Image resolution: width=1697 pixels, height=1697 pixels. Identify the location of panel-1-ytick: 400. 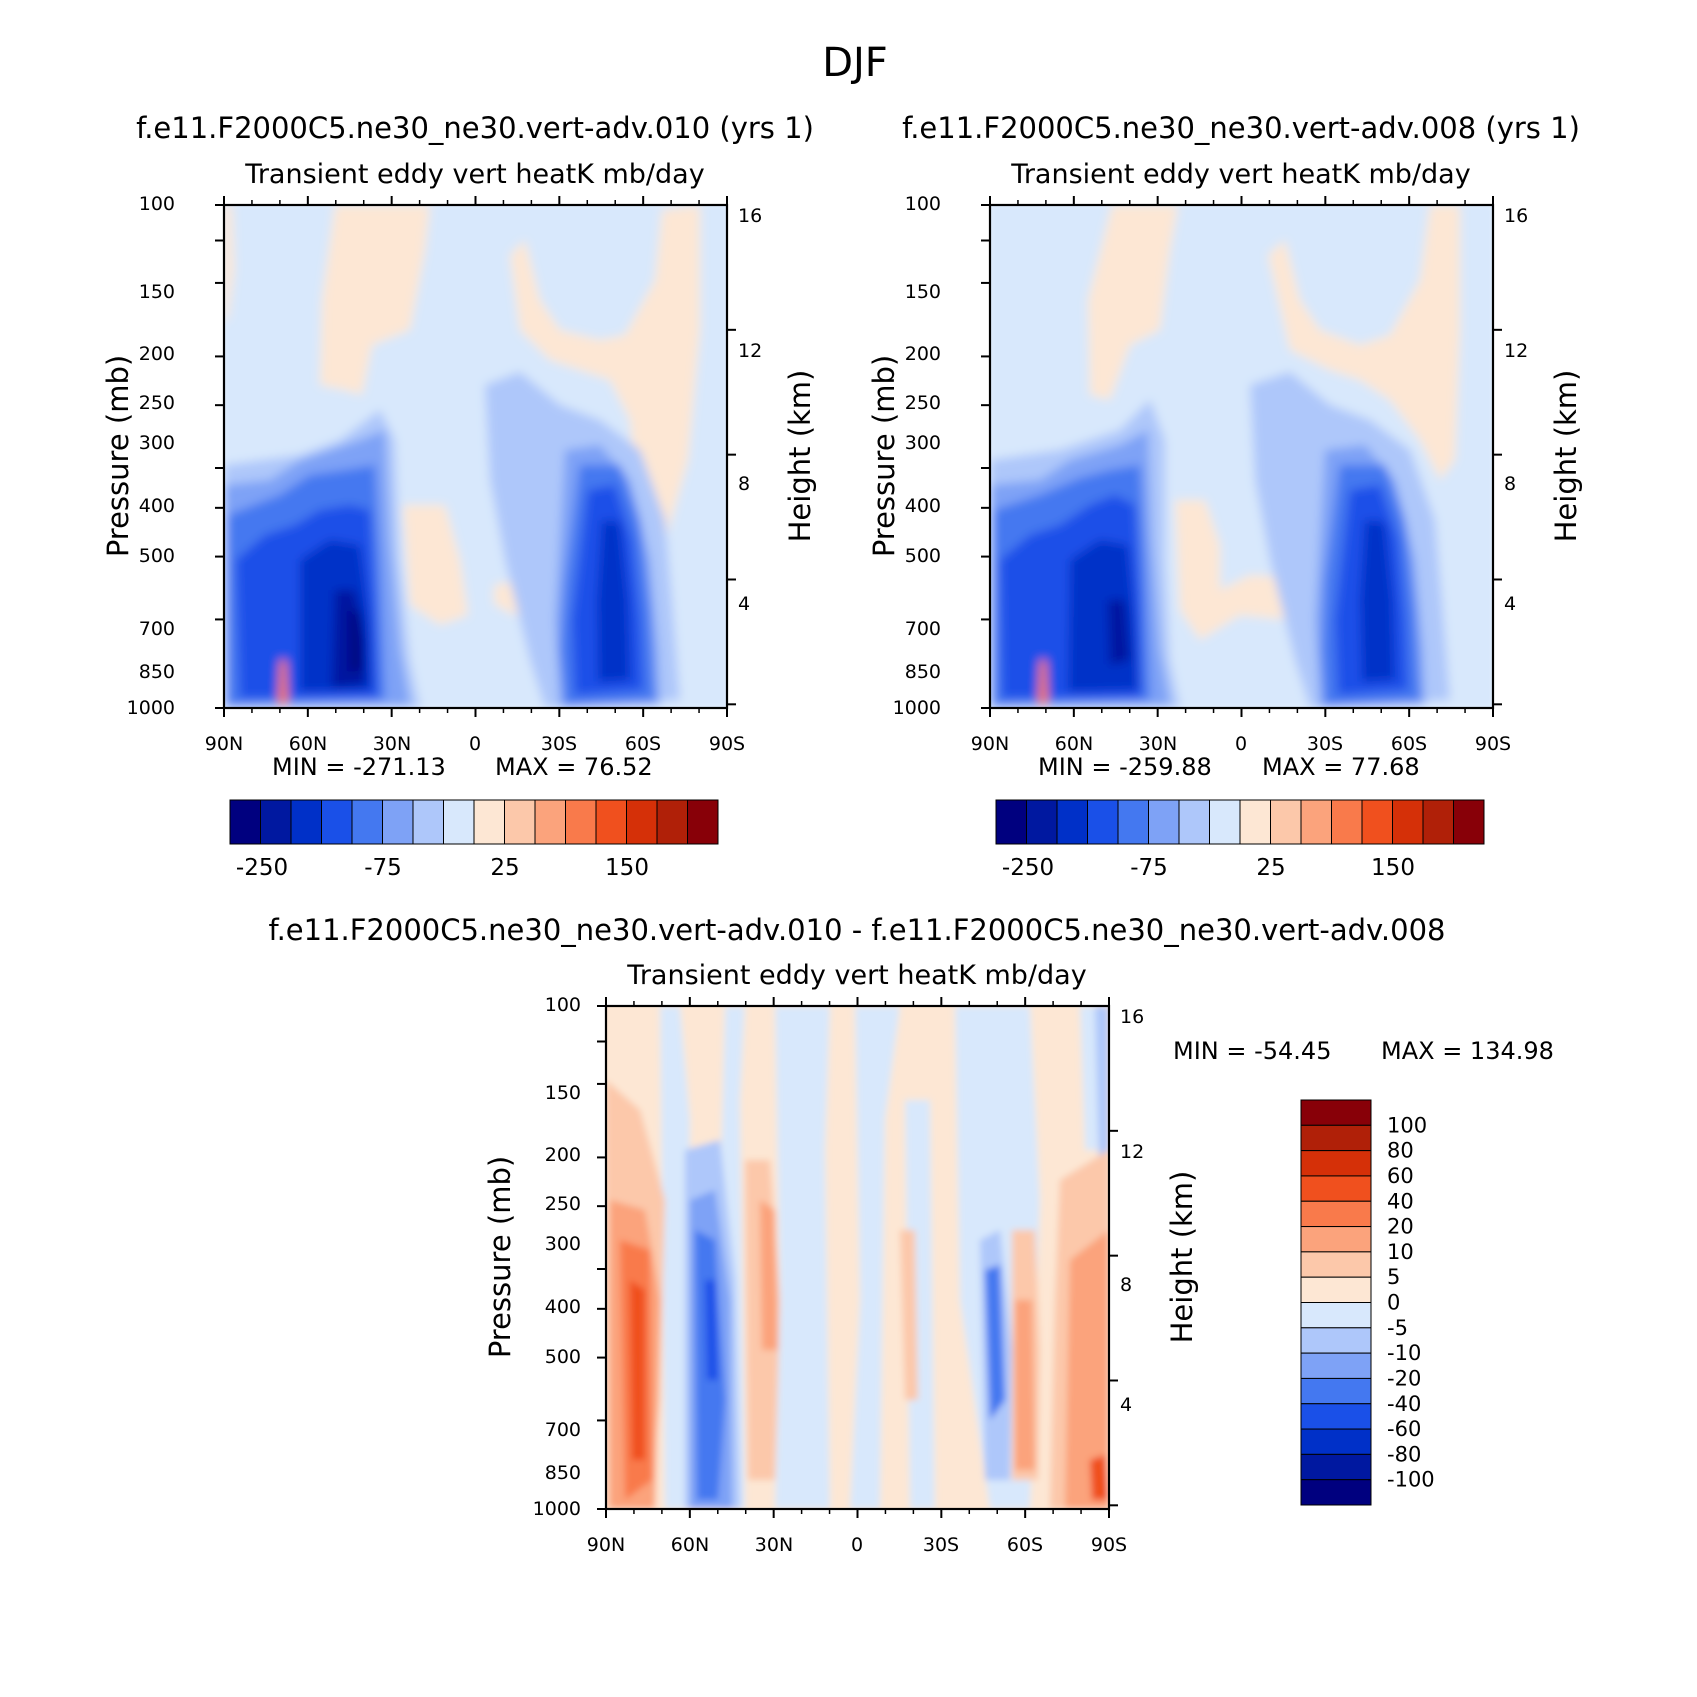
(157, 506).